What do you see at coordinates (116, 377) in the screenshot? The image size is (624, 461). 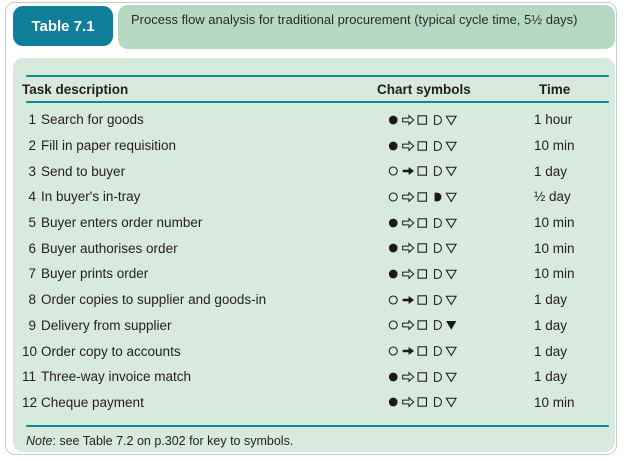 I see `row-task: Three-way invoice match` at bounding box center [116, 377].